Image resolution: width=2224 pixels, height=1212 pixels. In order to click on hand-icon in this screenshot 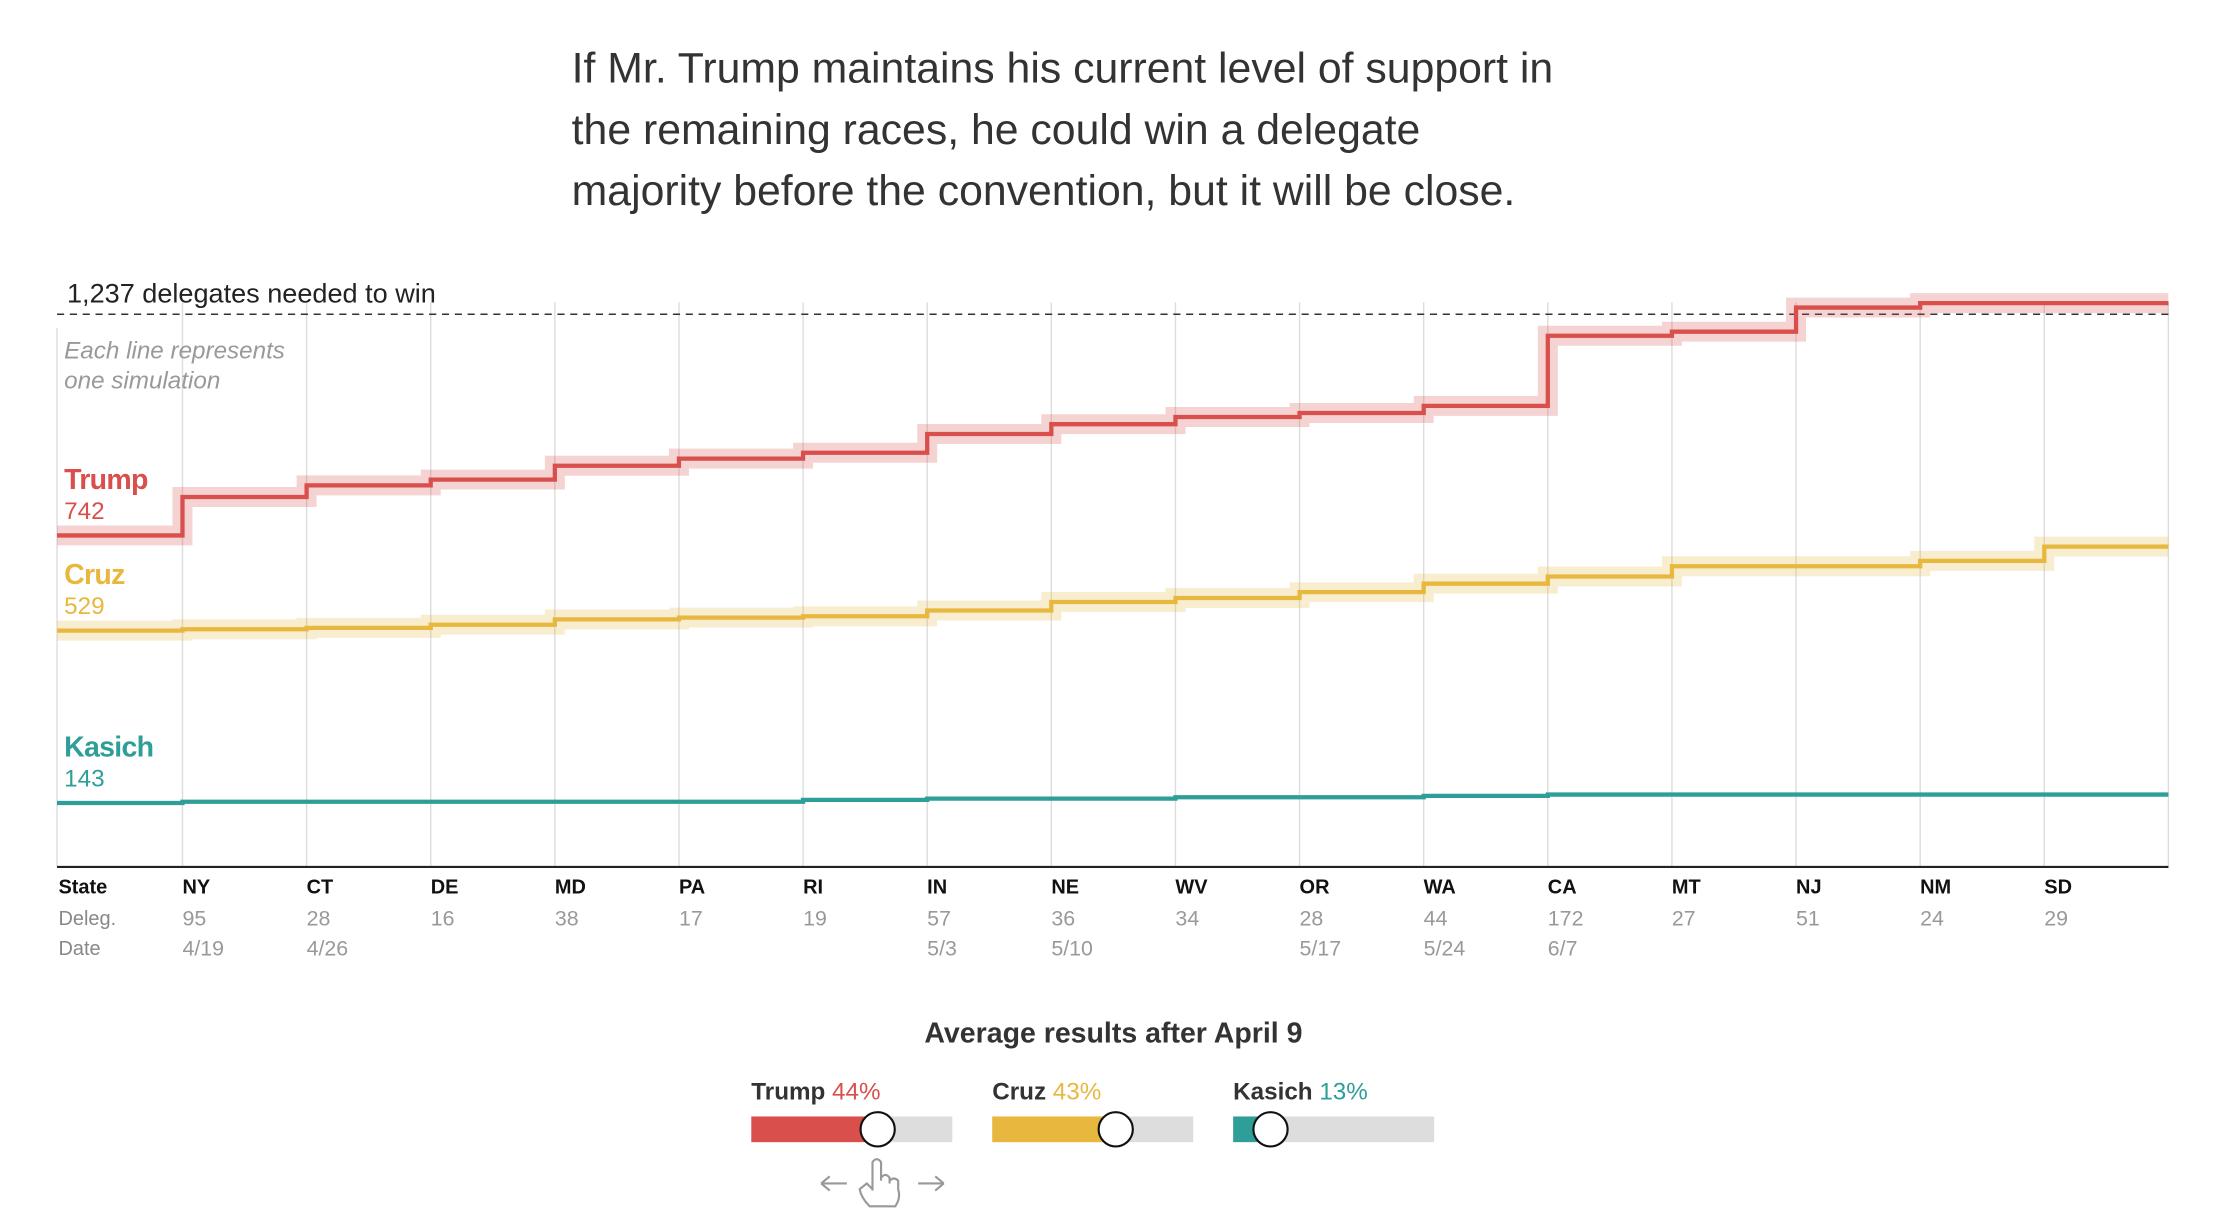, I will do `click(882, 1183)`.